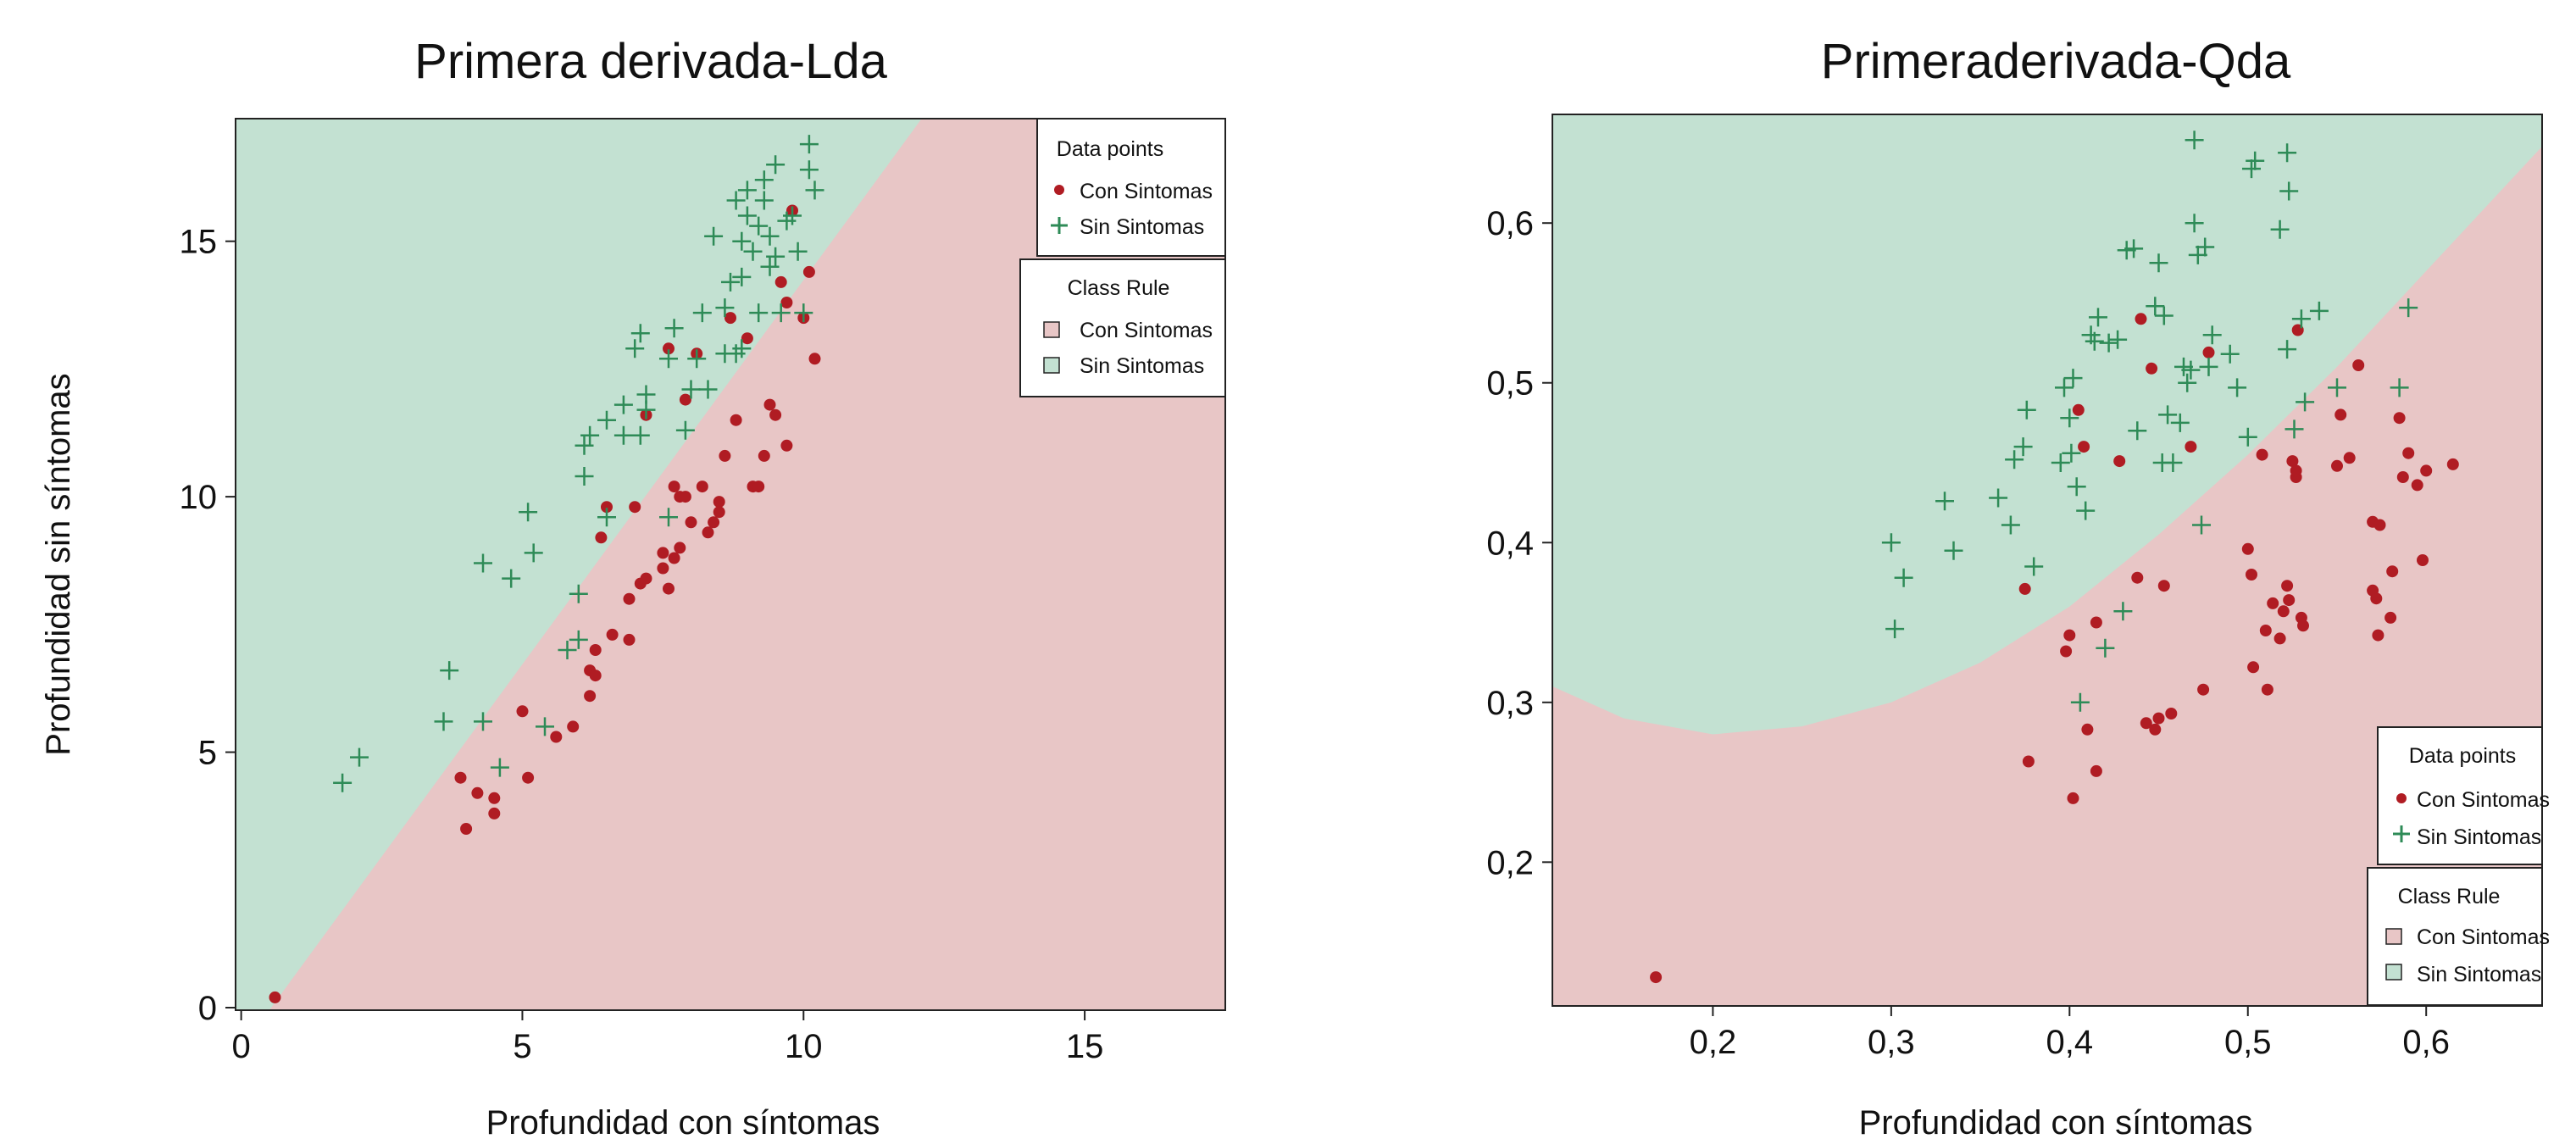 This screenshot has height=1139, width=2576. Describe the element at coordinates (1510, 703) in the screenshot. I see `qda-y-tick-label-1: 0,3` at that location.